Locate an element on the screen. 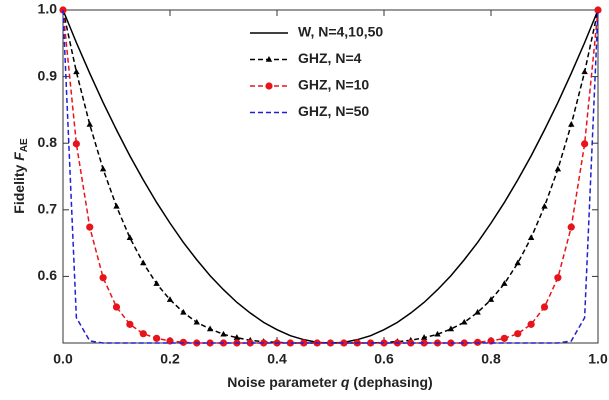 This screenshot has height=400, width=609. x-label-var: q is located at coordinates (345, 382).